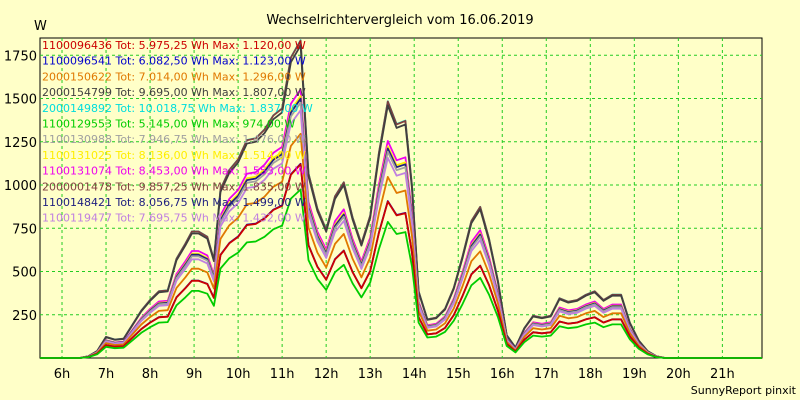 Image resolution: width=800 pixels, height=400 pixels. Describe the element at coordinates (106, 374) in the screenshot. I see `x-tick-label: 7h` at that location.